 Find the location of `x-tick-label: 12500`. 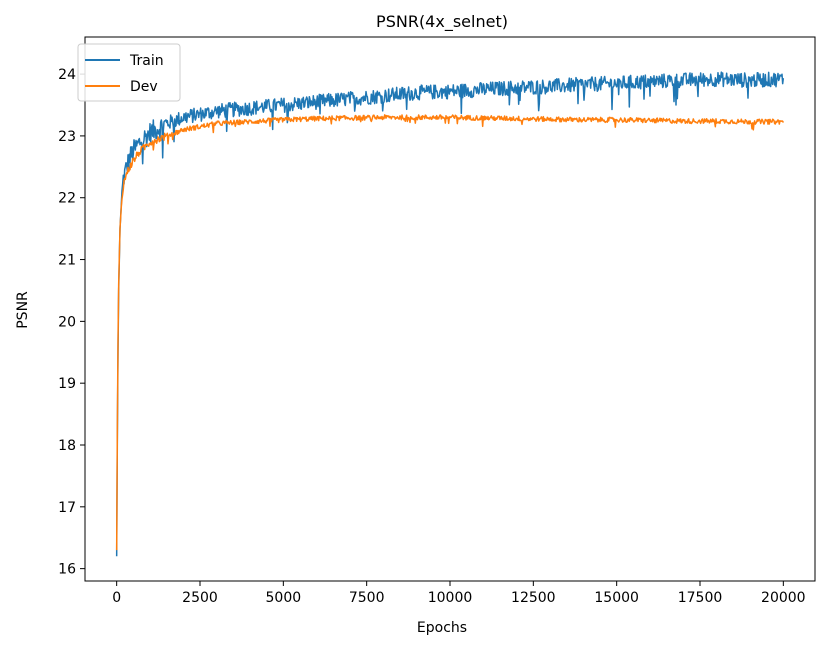

x-tick-label: 12500 is located at coordinates (533, 598).